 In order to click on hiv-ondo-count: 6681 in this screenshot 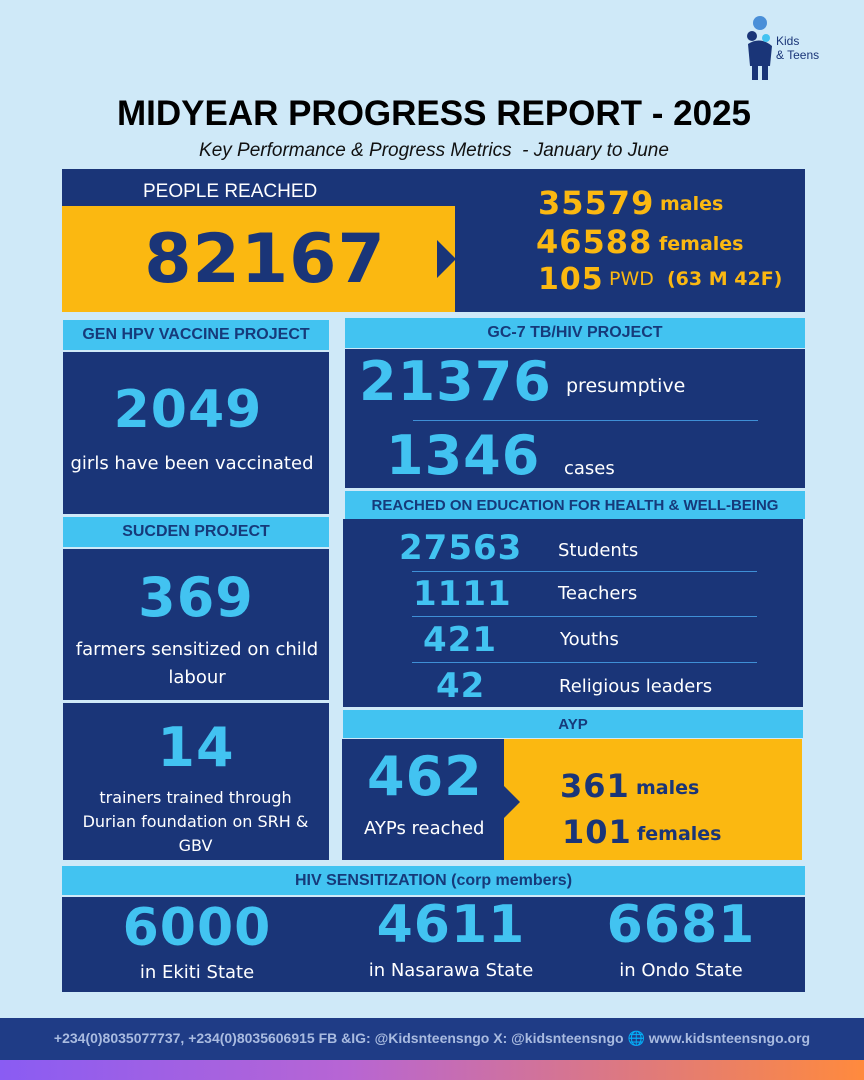, I will do `click(681, 925)`.